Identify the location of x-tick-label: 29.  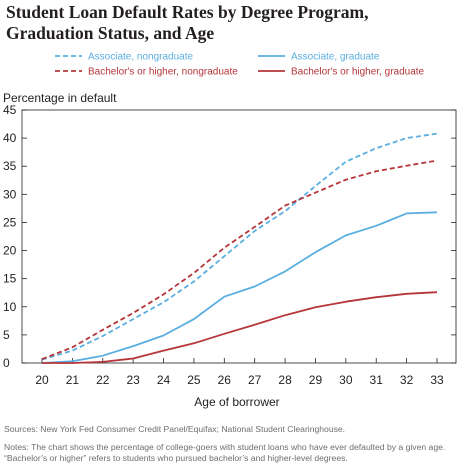
(316, 380).